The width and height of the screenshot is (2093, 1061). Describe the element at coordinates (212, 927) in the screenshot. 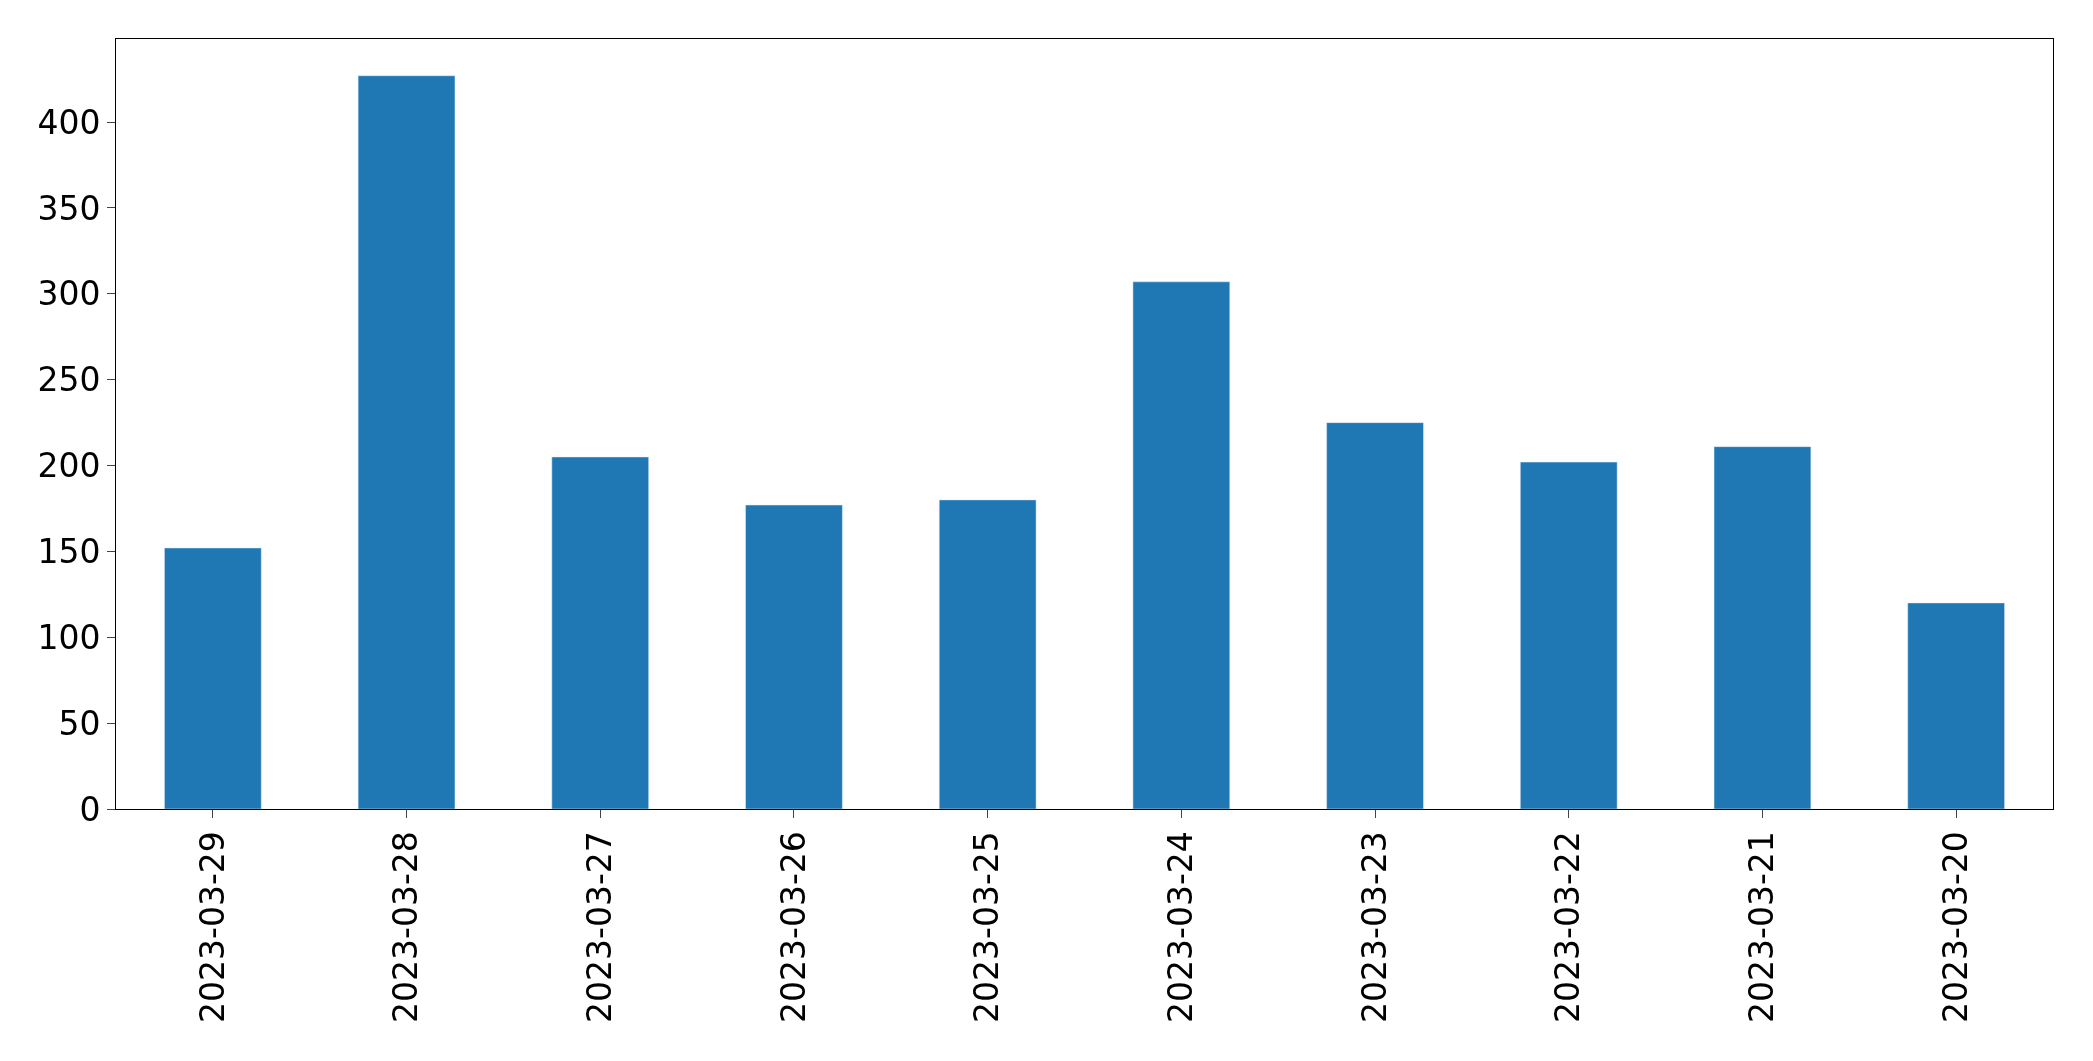

I see `x-tick-label: 2023-03-29` at that location.